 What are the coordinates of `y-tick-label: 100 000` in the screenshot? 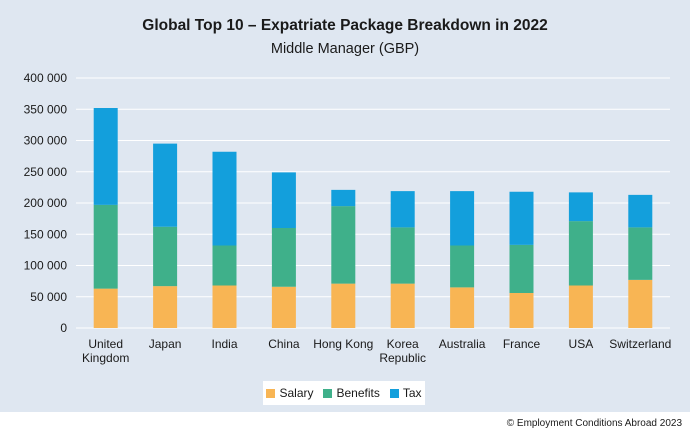 It's located at (46, 266).